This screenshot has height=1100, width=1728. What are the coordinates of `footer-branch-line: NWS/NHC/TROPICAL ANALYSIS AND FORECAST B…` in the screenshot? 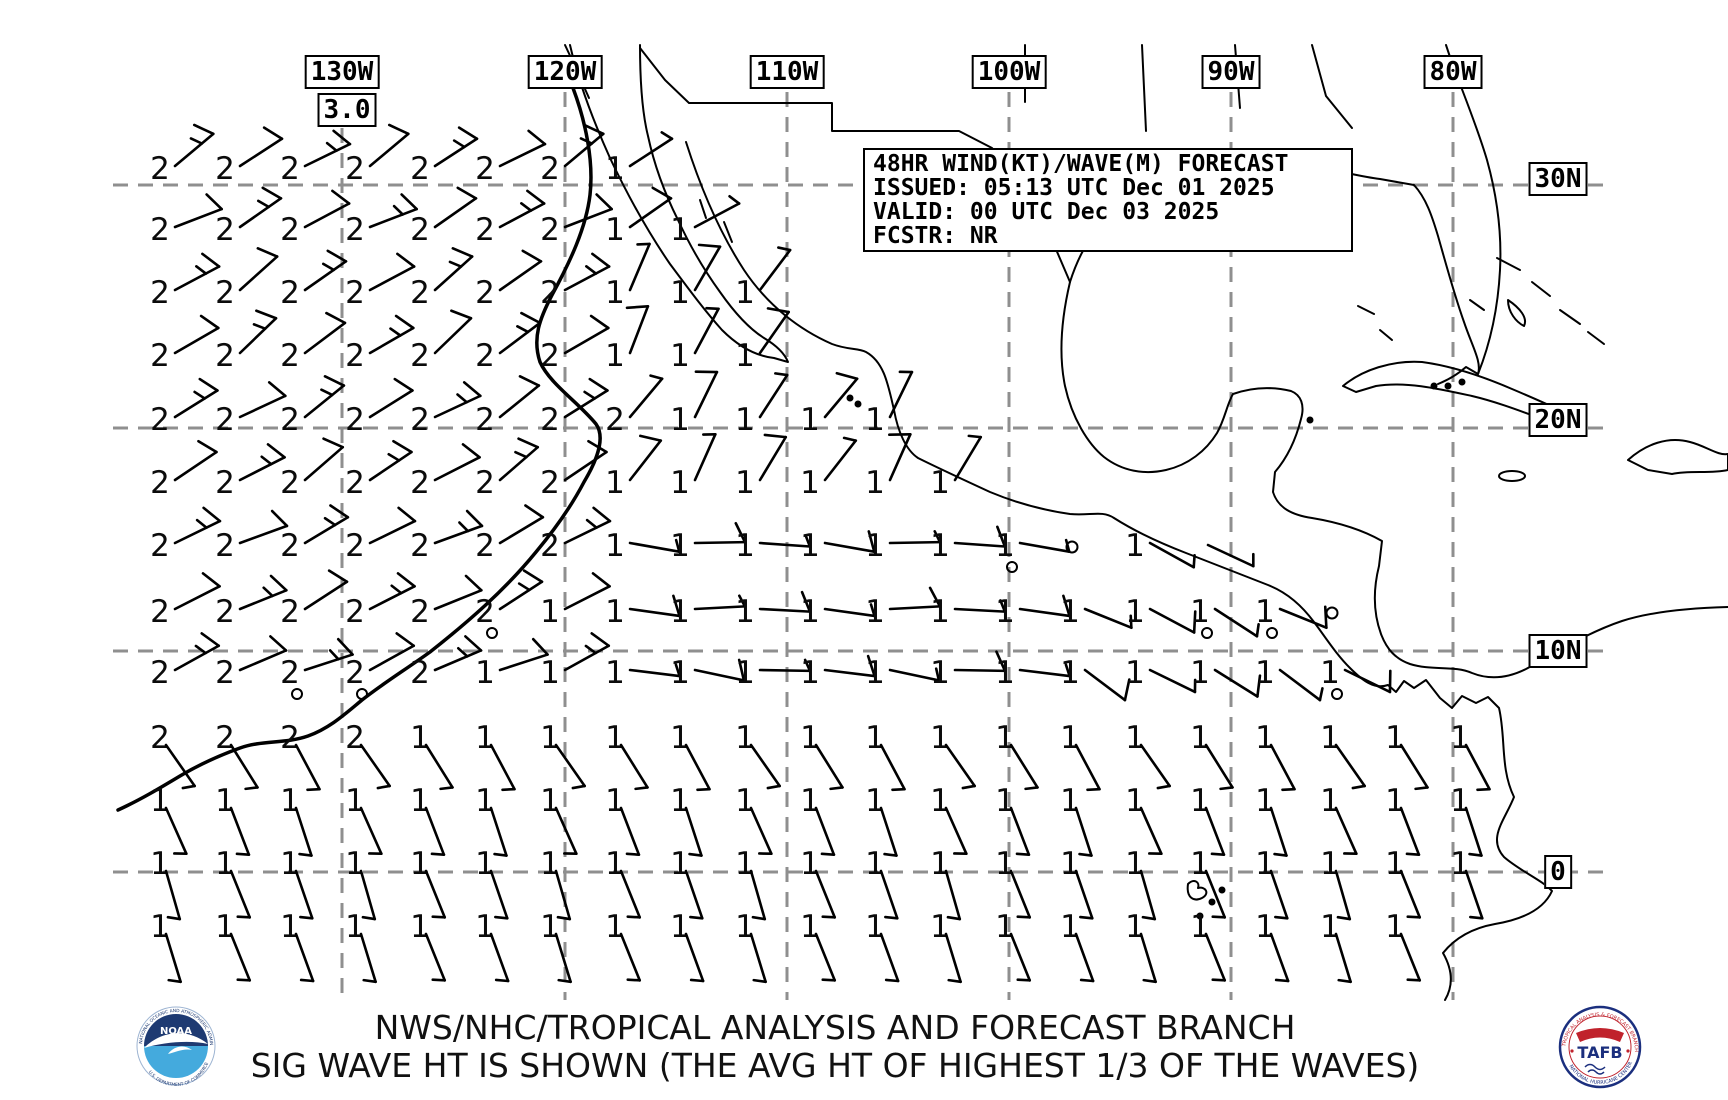 It's located at (835, 1027).